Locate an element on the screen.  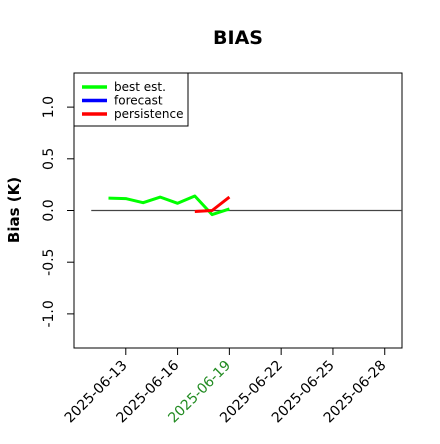
y-tick-label: 0.0 is located at coordinates (49, 210).